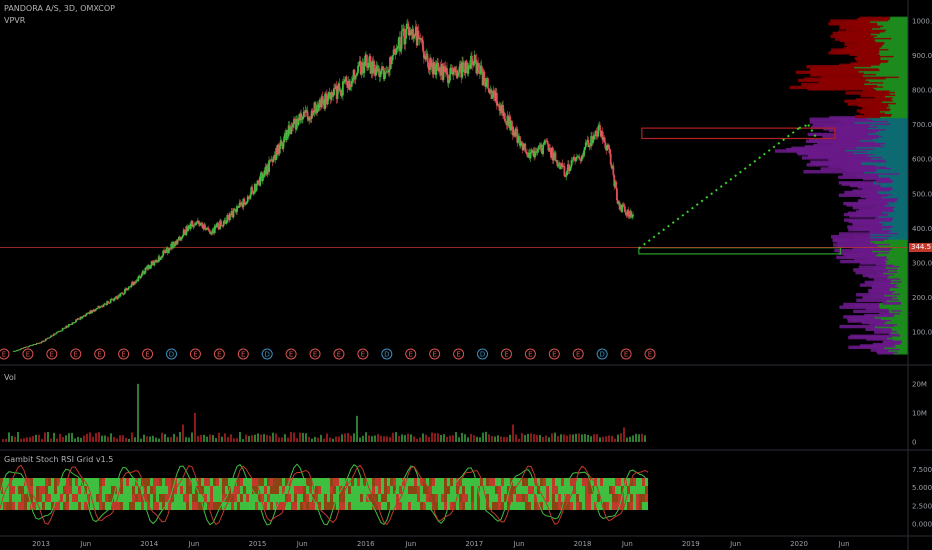 The image size is (932, 550). I want to click on stoch-tick-label: 5.0000, so click(922, 488).